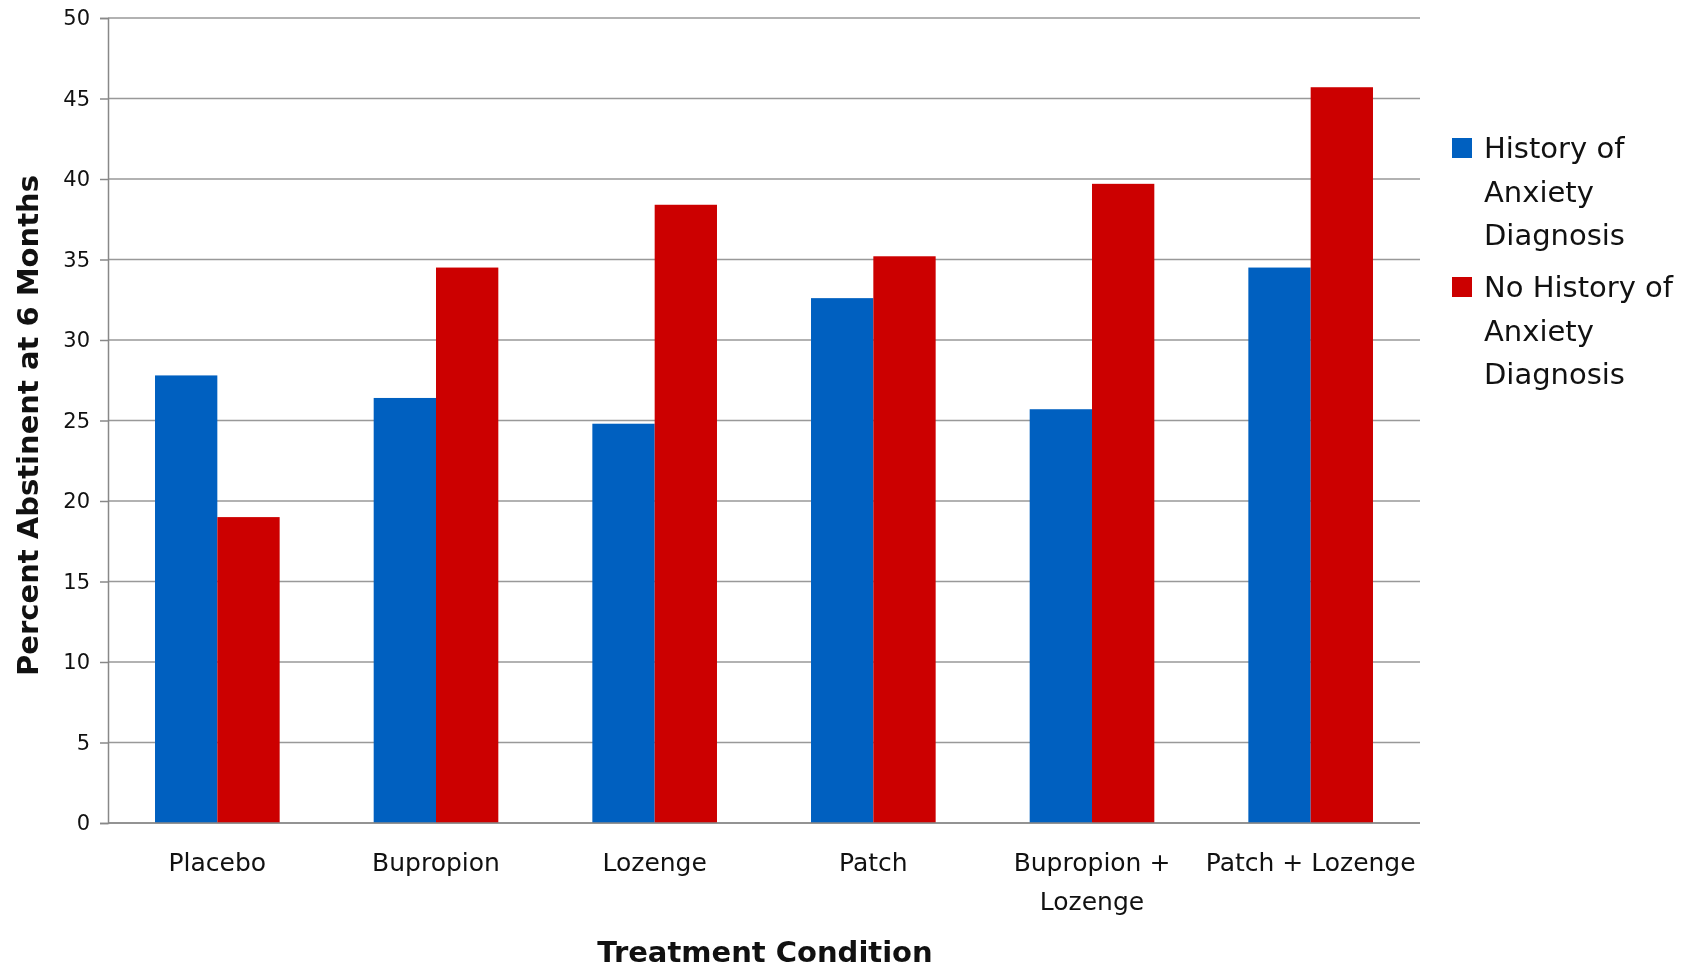 Image resolution: width=1698 pixels, height=967 pixels. Describe the element at coordinates (76, 179) in the screenshot. I see `y-tick-label: 40` at that location.